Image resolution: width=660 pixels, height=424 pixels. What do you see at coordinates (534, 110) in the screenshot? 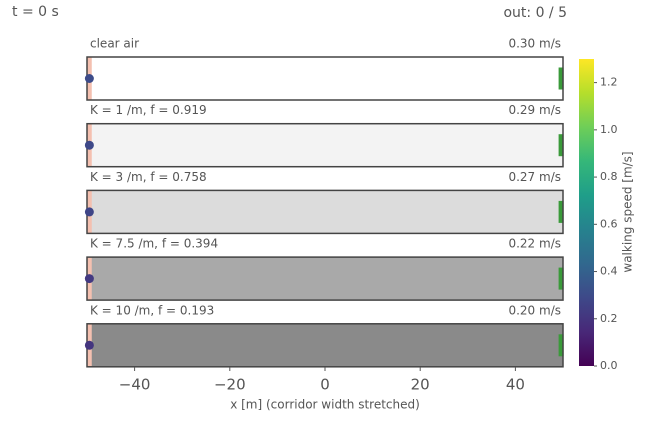
I see `speed-label: 0.29 m/s` at bounding box center [534, 110].